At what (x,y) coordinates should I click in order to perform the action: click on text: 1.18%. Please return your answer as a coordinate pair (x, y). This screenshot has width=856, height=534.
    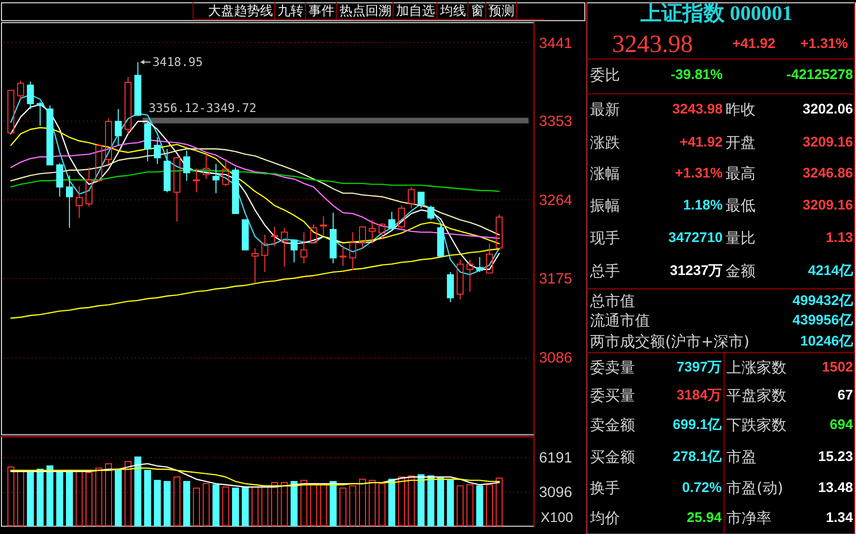
    Looking at the image, I should click on (703, 204).